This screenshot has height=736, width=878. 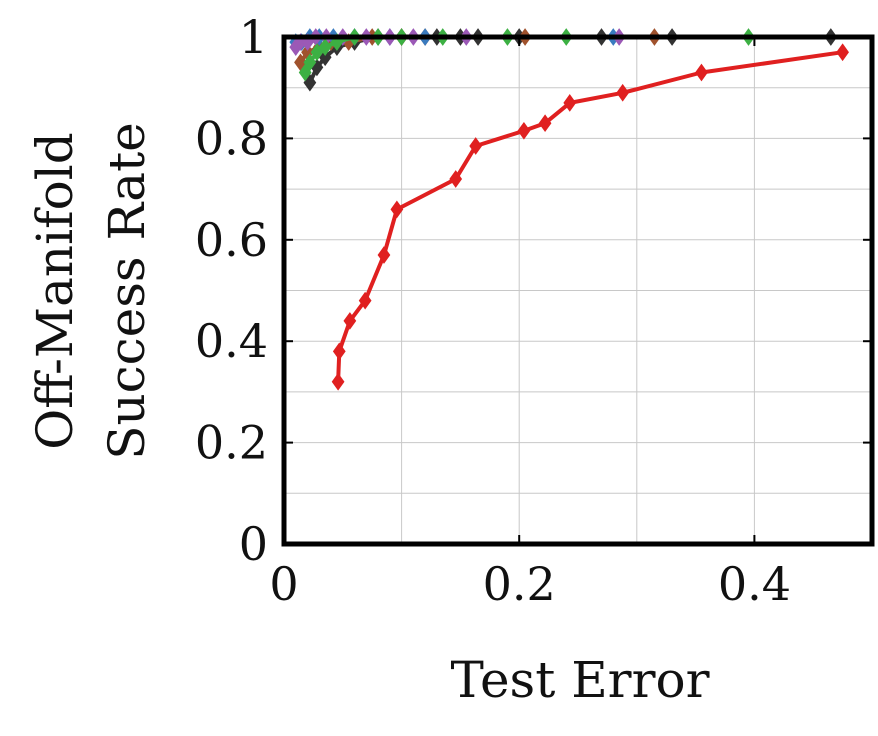 I want to click on y-tick-label: 0.8, so click(x=231, y=138).